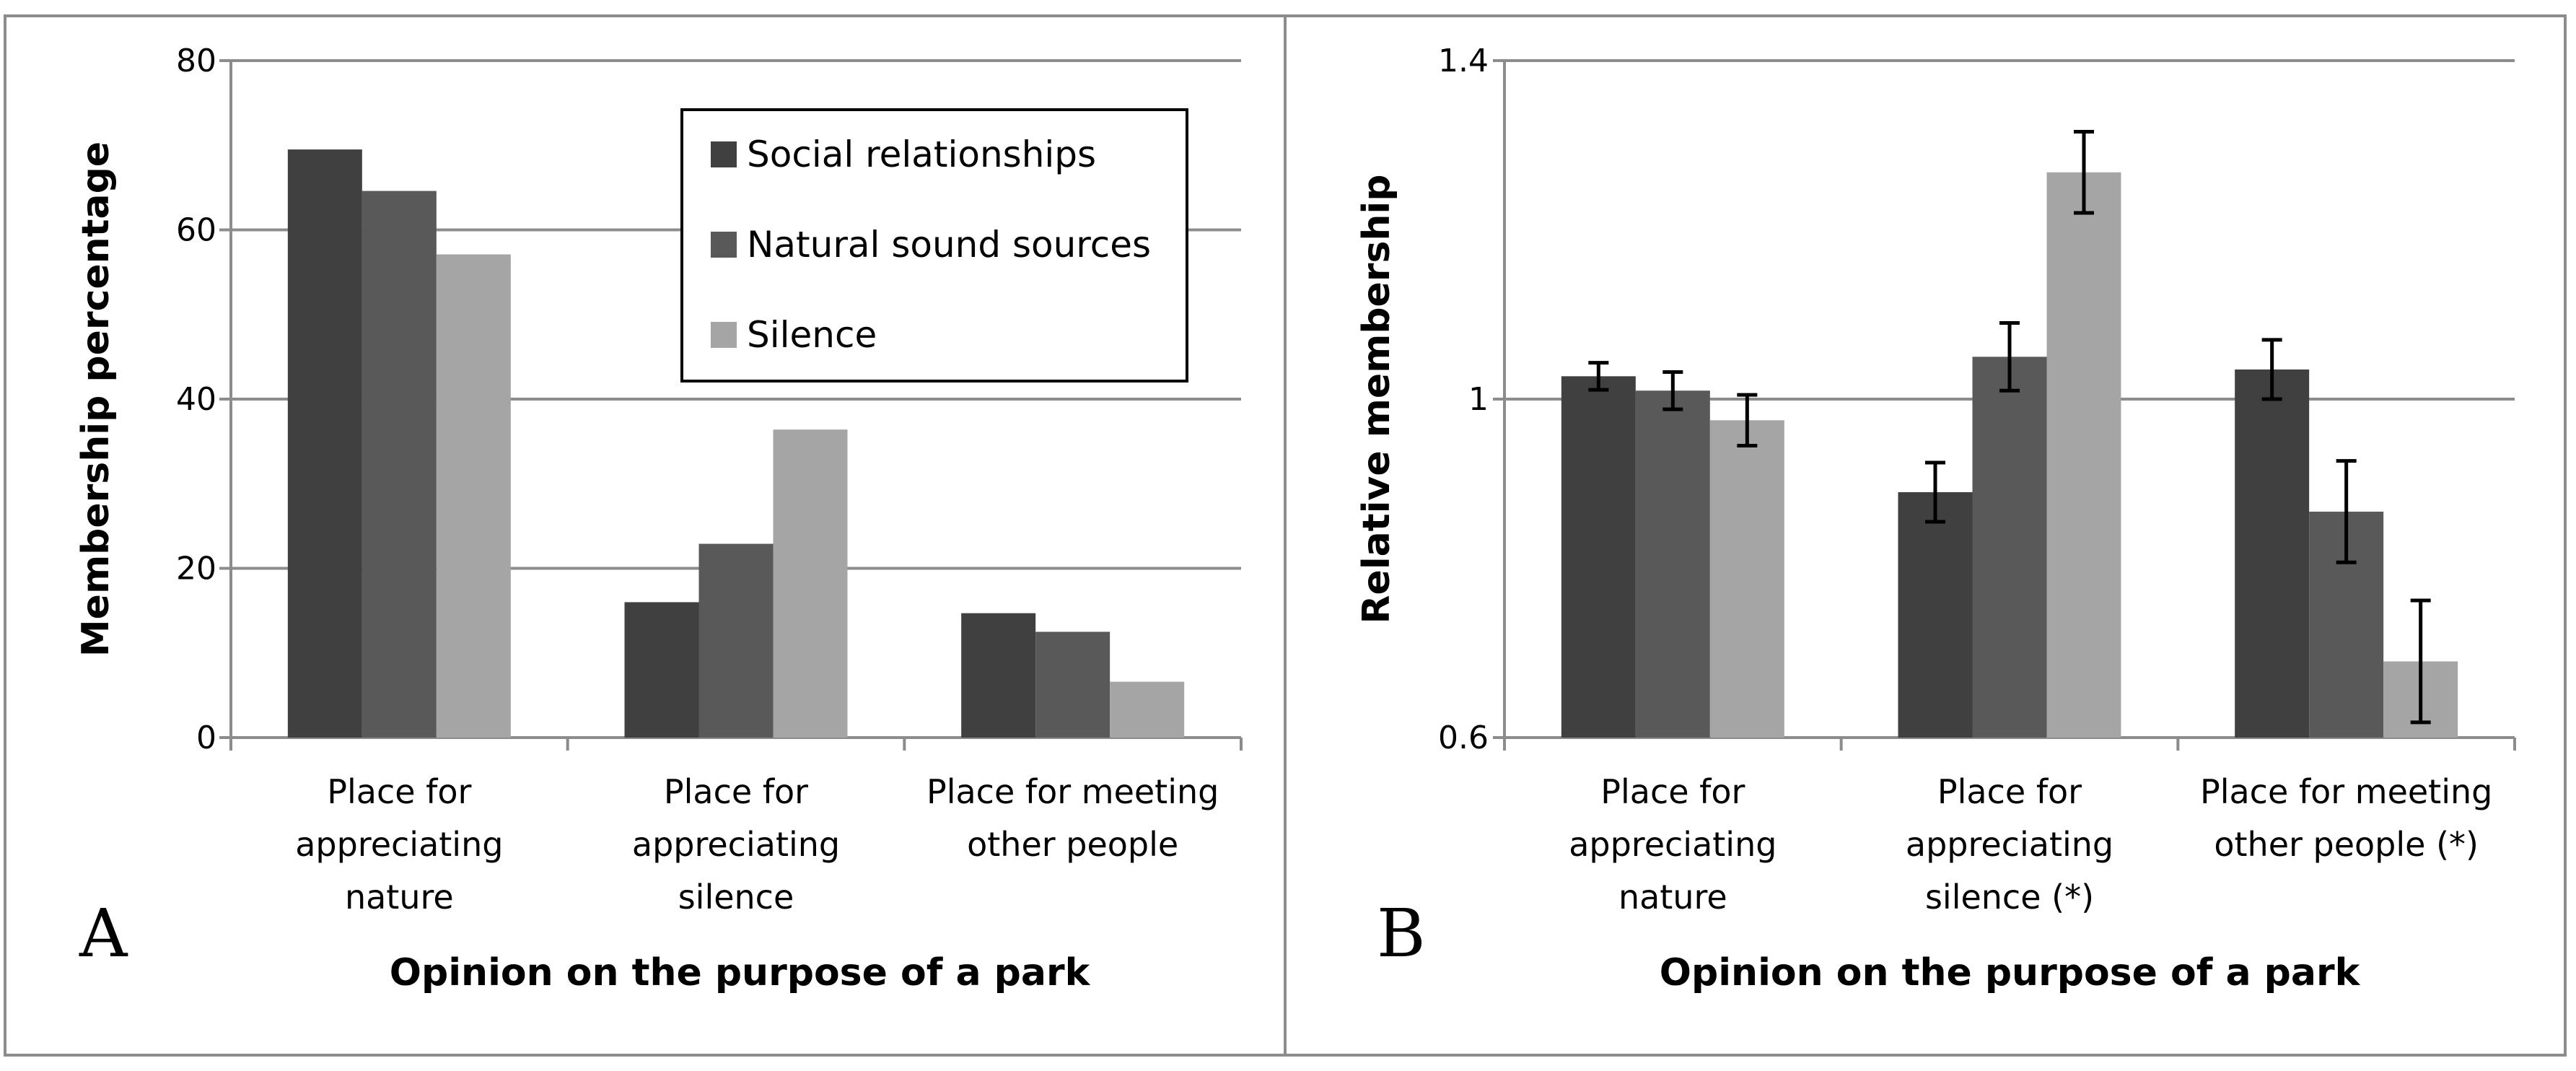 This screenshot has height=1071, width=2576. I want to click on y-tick-label: 80, so click(196, 61).